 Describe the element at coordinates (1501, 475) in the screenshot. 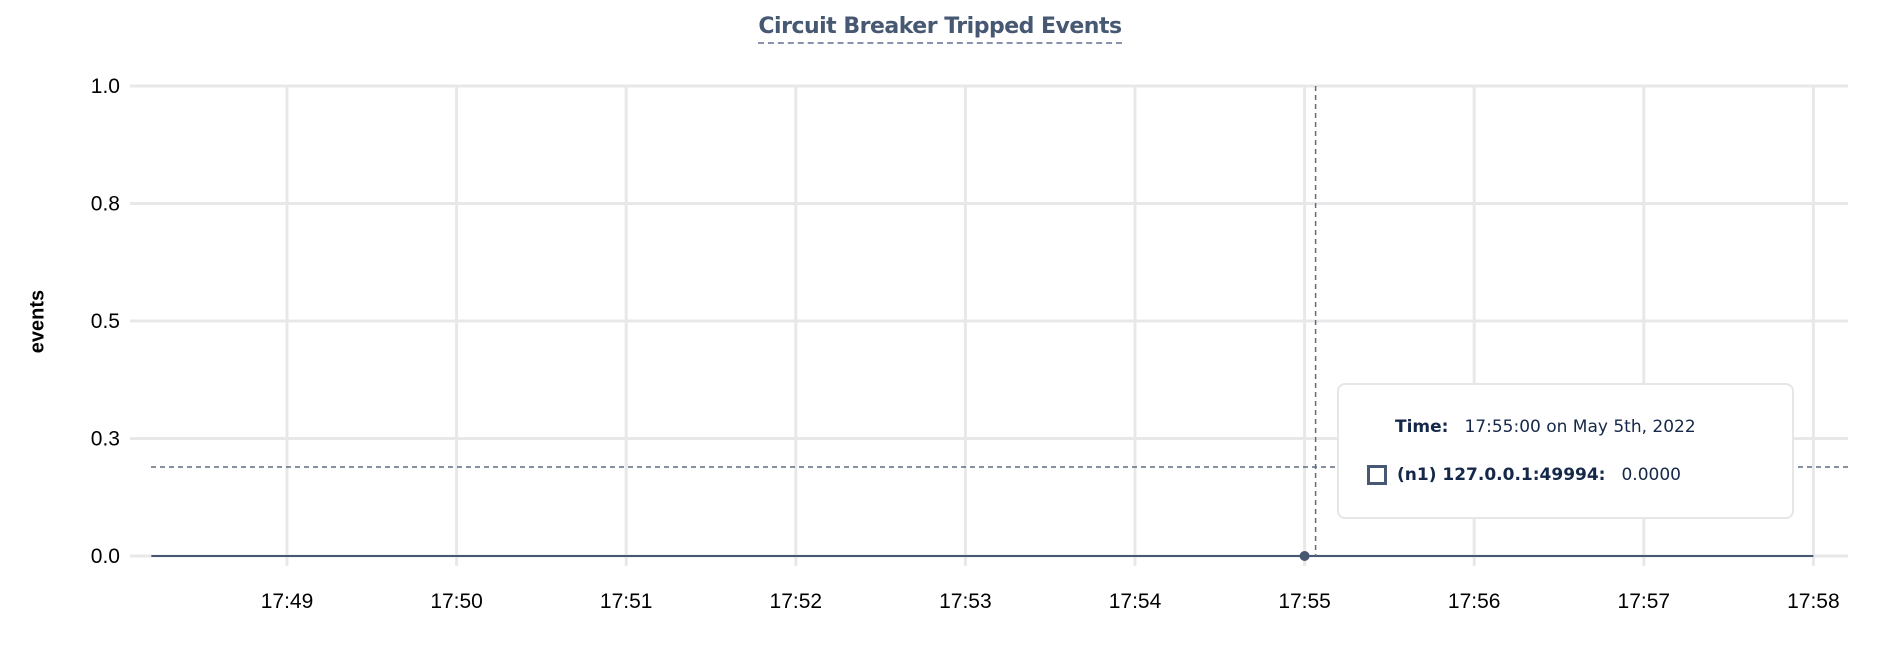

I see `tooltip-series-label: (n1) 127.0.0.1:49994:` at that location.